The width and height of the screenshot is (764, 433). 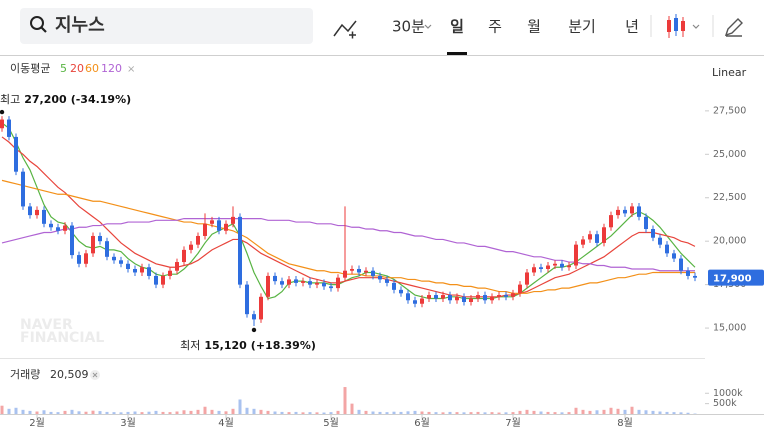 What do you see at coordinates (683, 26) in the screenshot?
I see `icon-part` at bounding box center [683, 26].